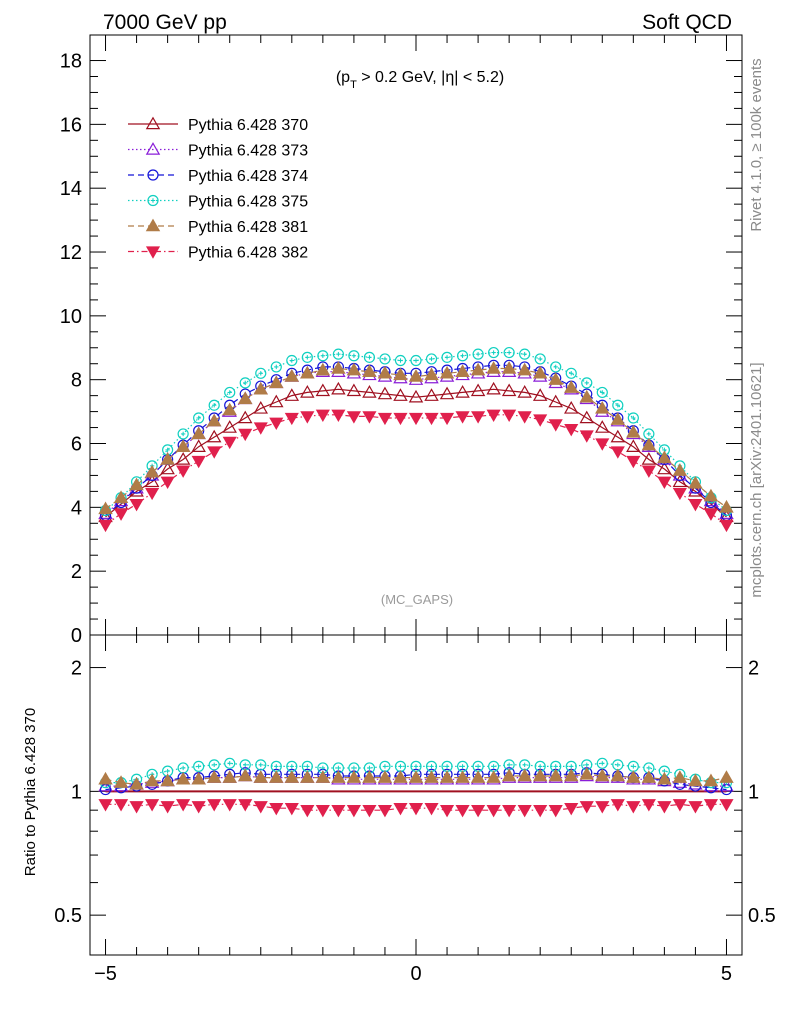 The image size is (786, 1024). Describe the element at coordinates (248, 176) in the screenshot. I see `legend-label: Pythia 6.428 374` at that location.